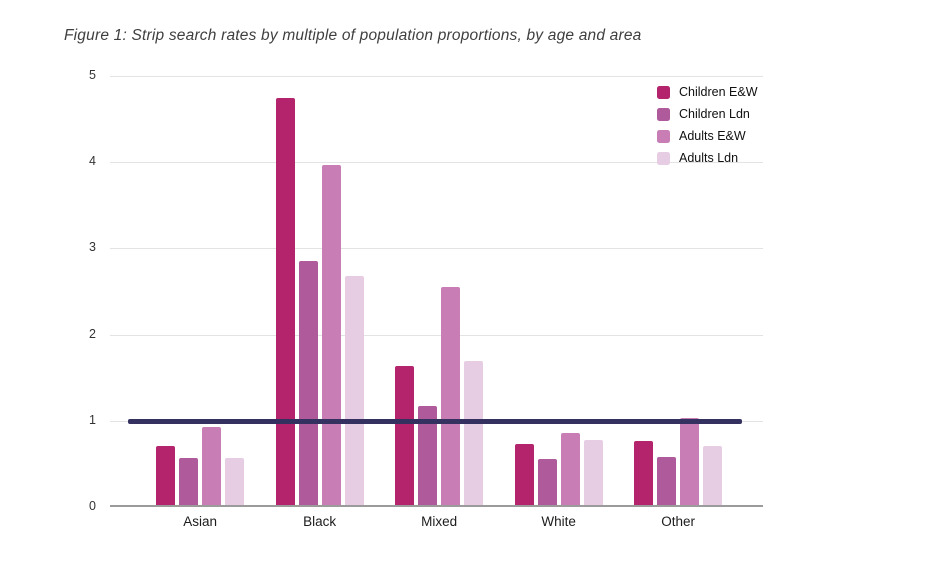 This screenshot has height=580, width=925. Describe the element at coordinates (308, 383) in the screenshot. I see `bar-children-ldn-black` at that location.